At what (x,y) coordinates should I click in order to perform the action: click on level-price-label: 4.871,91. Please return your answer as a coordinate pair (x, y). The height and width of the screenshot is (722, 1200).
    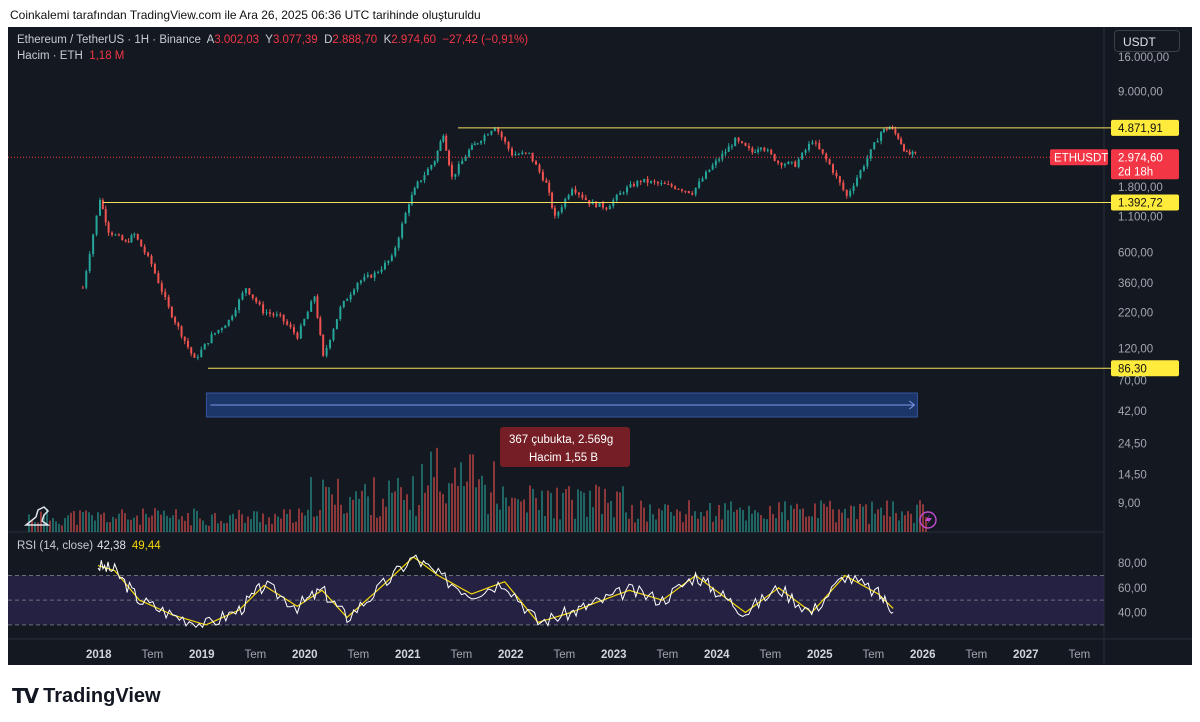
    Looking at the image, I should click on (1140, 129).